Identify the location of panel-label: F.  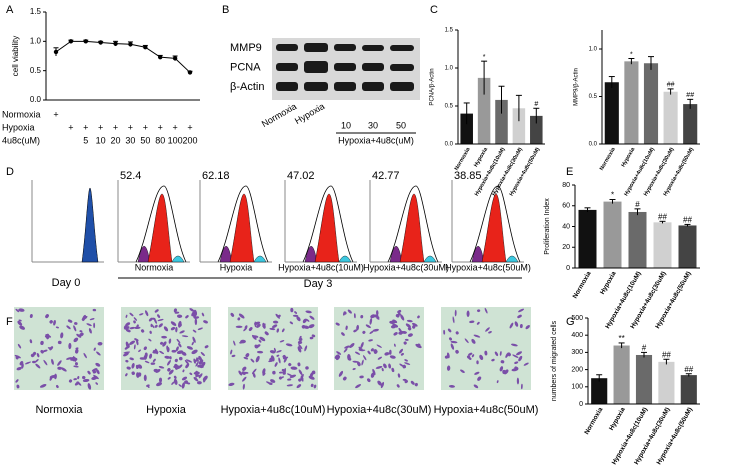
(9, 322).